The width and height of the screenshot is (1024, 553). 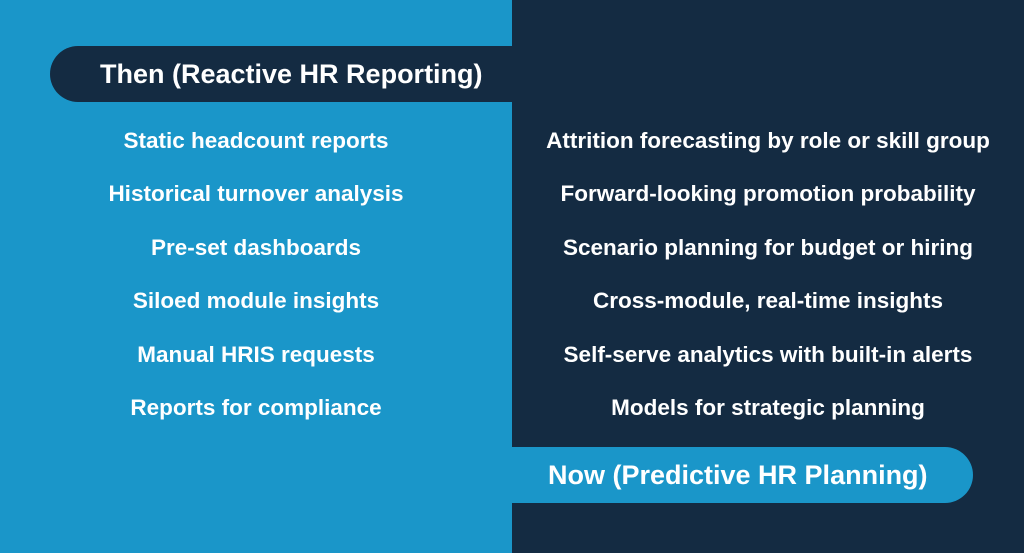 What do you see at coordinates (256, 194) in the screenshot?
I see `then-item: Historical turnover analysis` at bounding box center [256, 194].